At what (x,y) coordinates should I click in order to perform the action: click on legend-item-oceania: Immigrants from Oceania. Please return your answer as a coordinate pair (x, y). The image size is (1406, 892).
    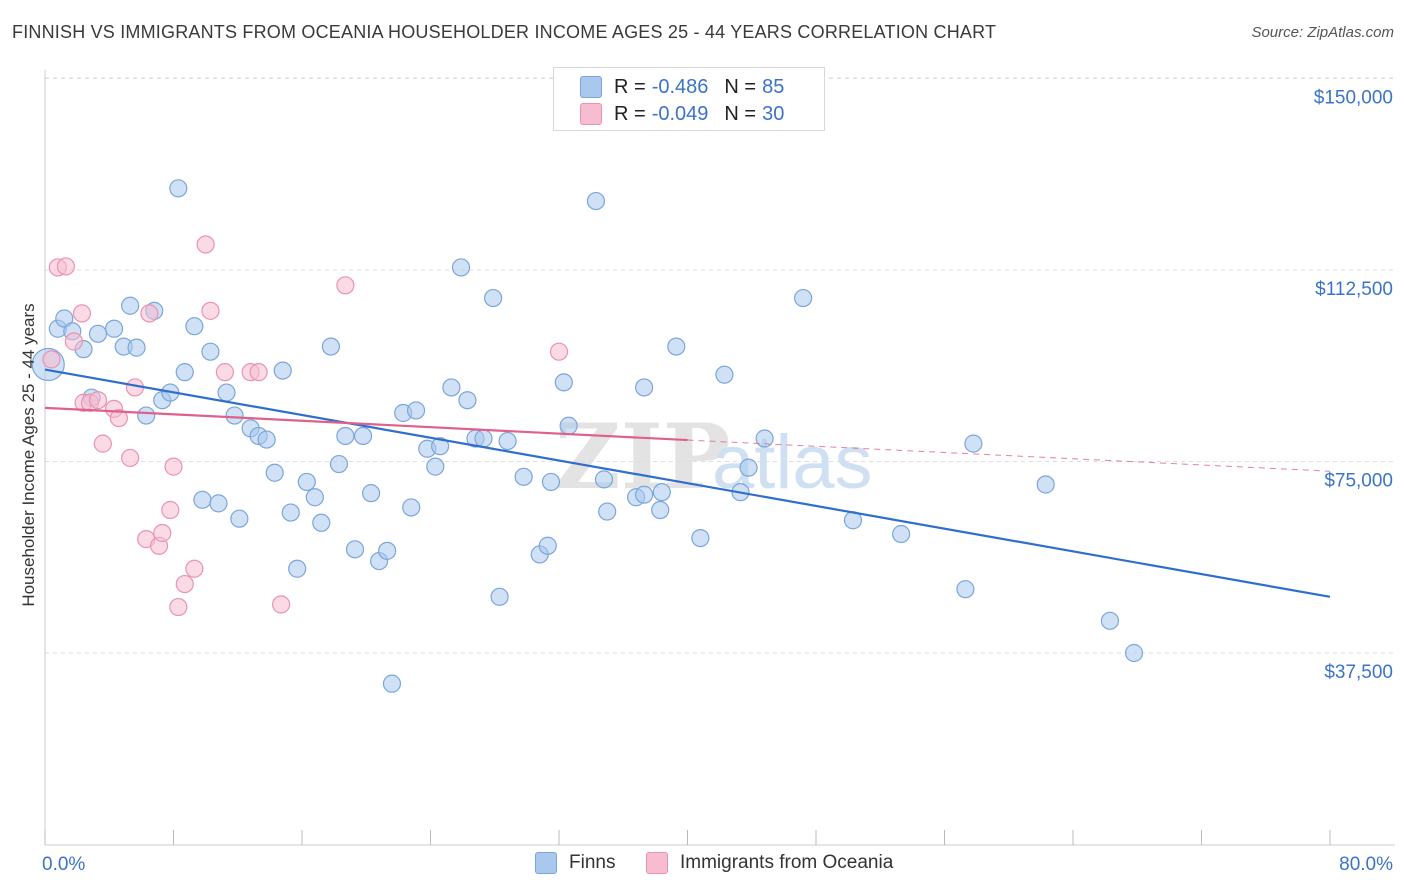
    Looking at the image, I should click on (769, 863).